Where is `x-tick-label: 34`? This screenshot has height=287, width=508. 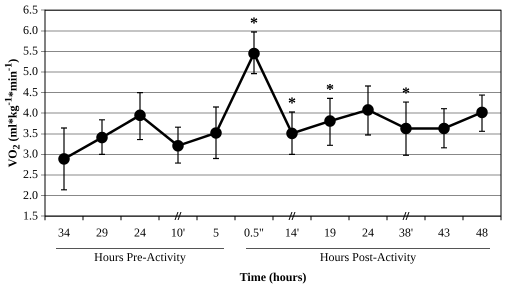 x-tick-label: 34 is located at coordinates (64, 233).